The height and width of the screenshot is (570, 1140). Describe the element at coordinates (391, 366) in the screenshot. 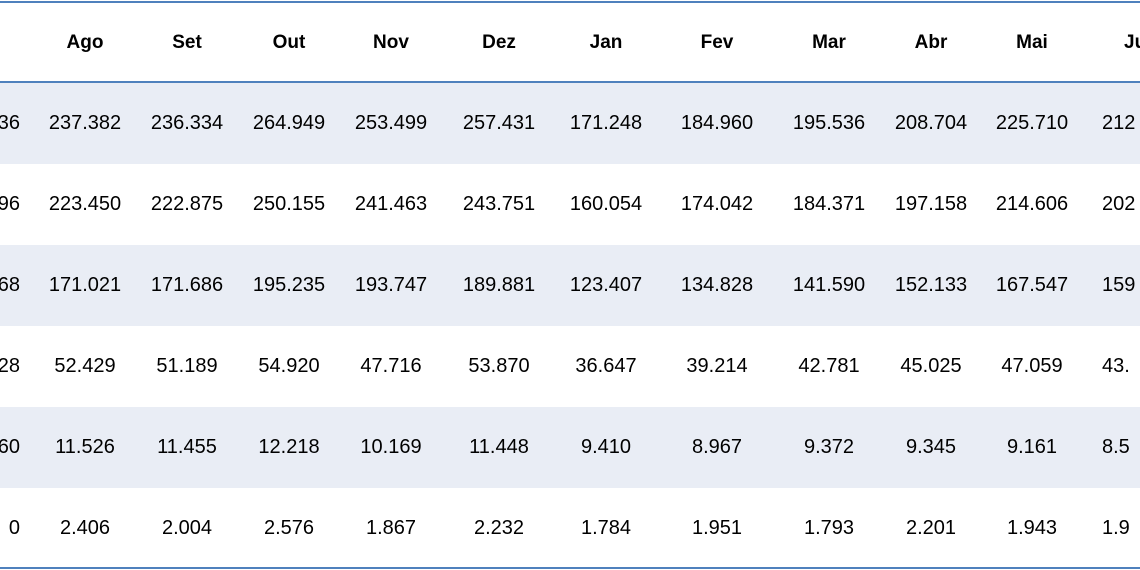

I see `cell: 47.716` at that location.